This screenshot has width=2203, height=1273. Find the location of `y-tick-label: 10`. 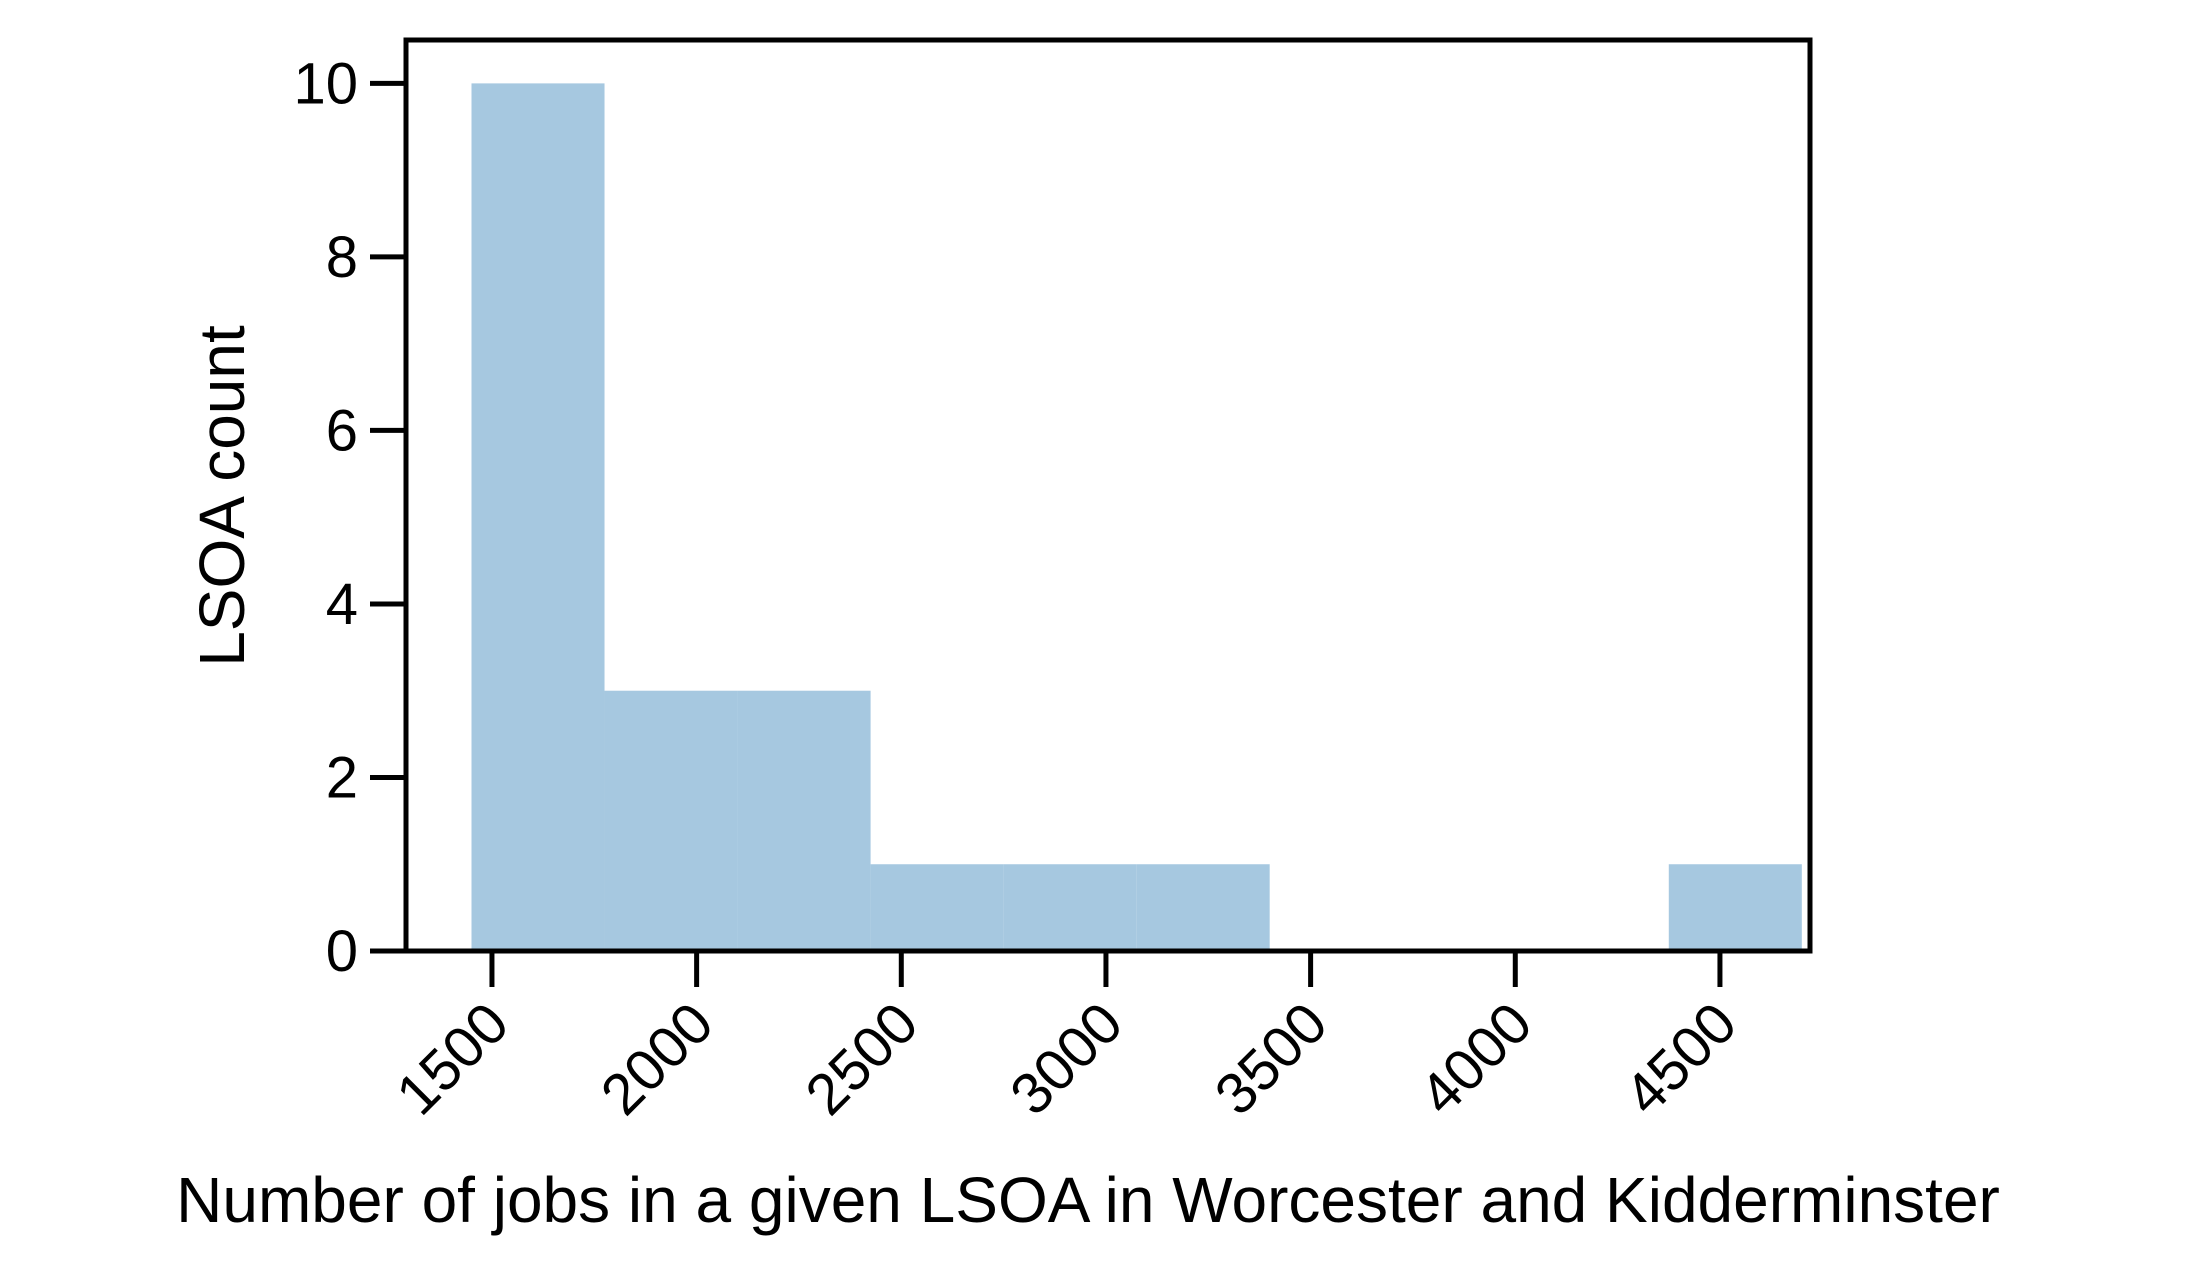

y-tick-label: 10 is located at coordinates (325, 83).